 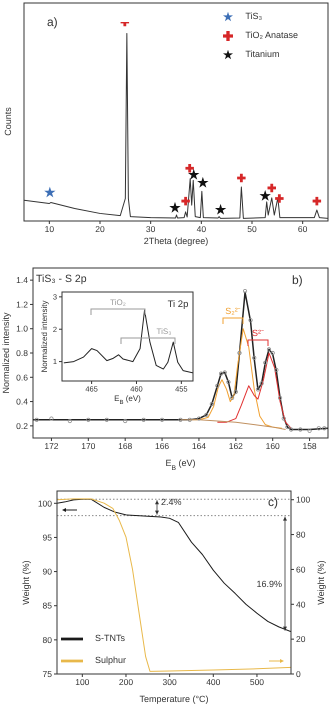 What do you see at coordinates (273, 502) in the screenshot?
I see `annotation: c)` at bounding box center [273, 502].